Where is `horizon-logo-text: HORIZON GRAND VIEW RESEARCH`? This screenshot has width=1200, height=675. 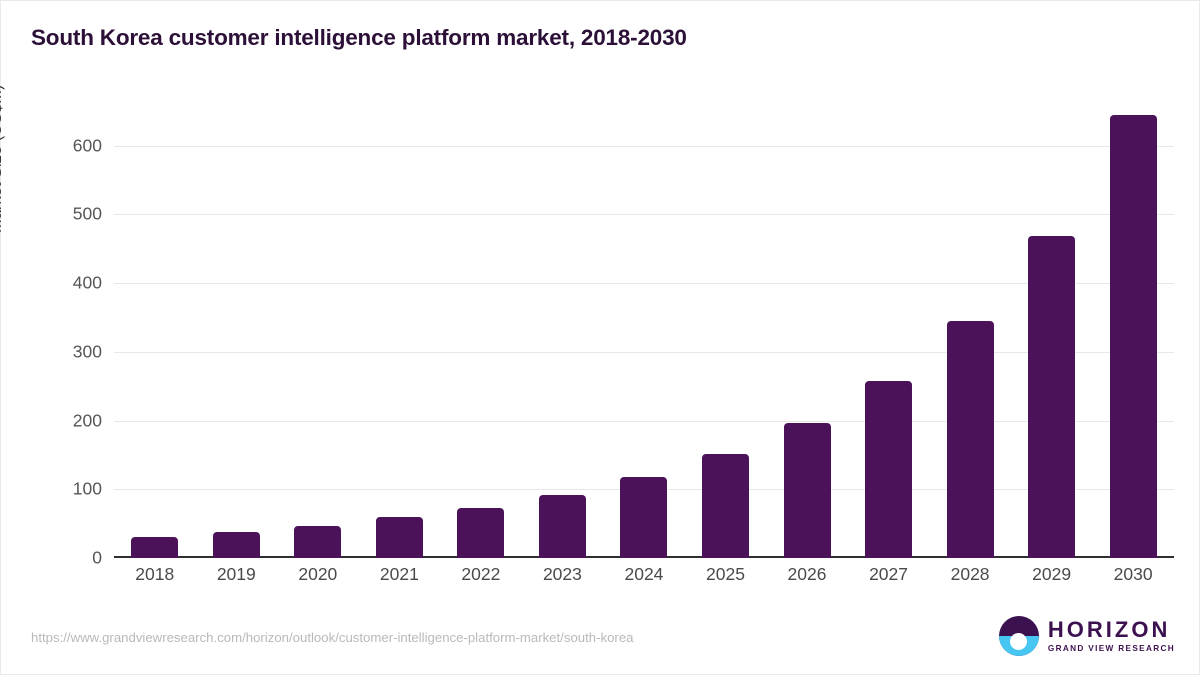
horizon-logo-text: HORIZON GRAND VIEW RESEARCH is located at coordinates (1111, 634).